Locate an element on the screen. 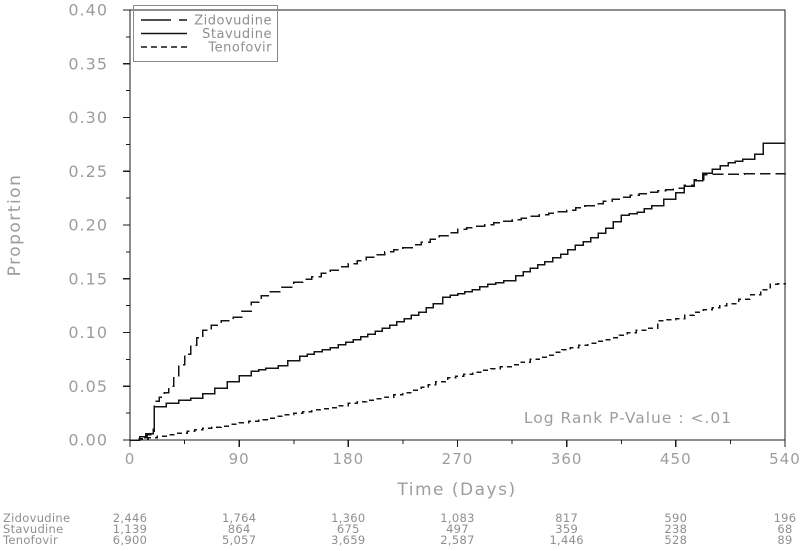 The width and height of the screenshot is (800, 551). risk-count: 1,764 is located at coordinates (239, 518).